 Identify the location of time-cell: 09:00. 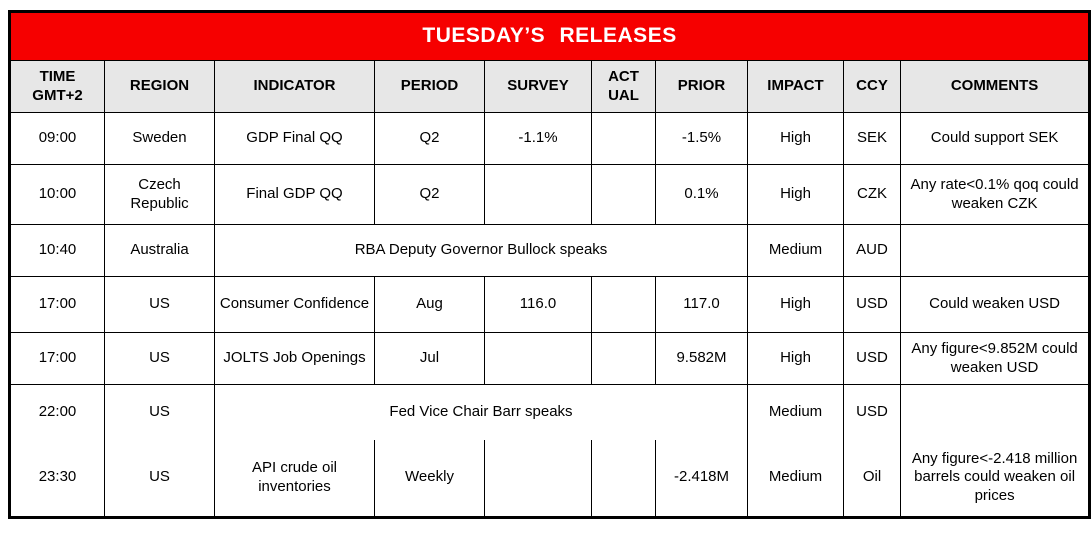
(57, 138).